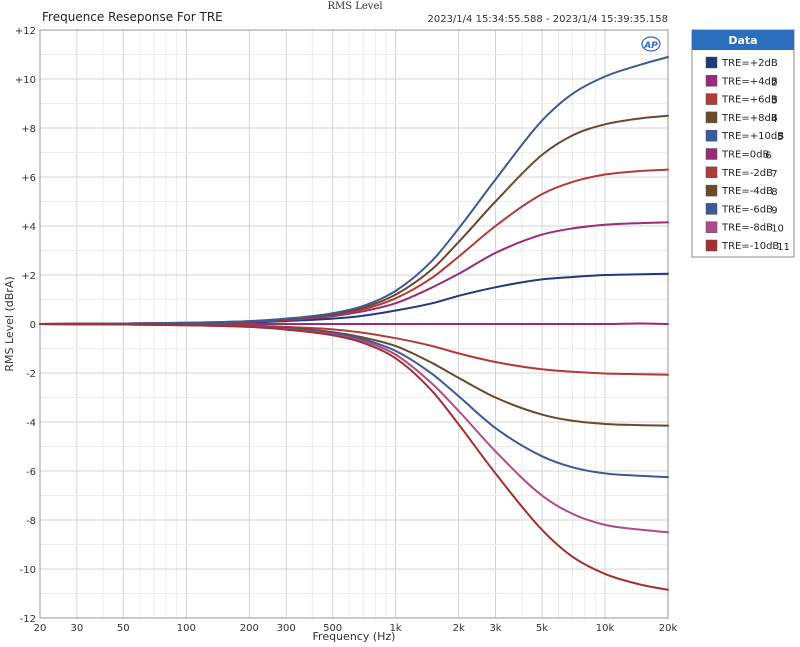  I want to click on legend-entry-index: 3, so click(774, 101).